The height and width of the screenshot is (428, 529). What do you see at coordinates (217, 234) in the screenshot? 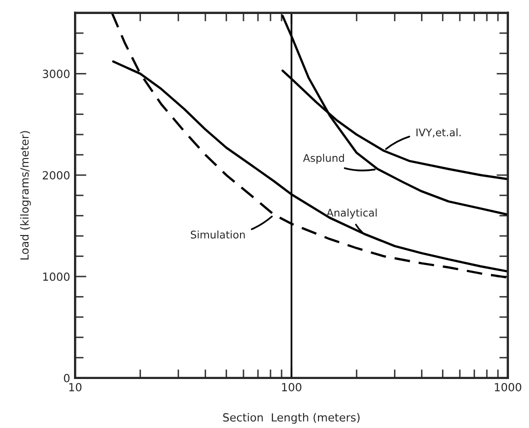
I see `text: Simulation` at bounding box center [217, 234].